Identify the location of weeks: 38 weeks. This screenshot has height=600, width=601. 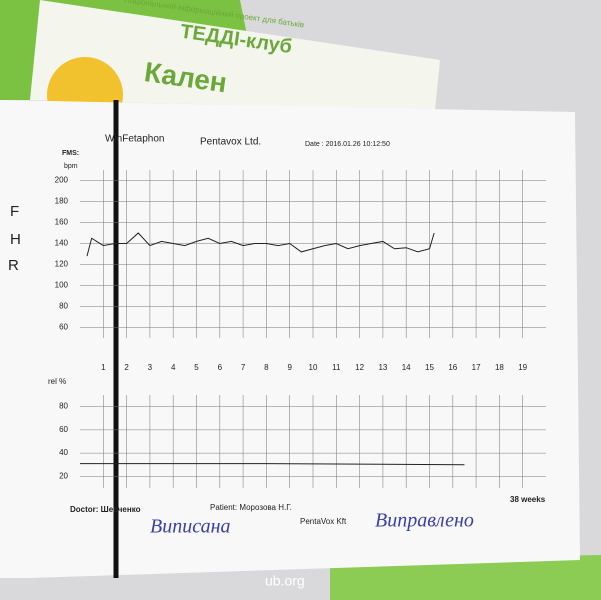
(528, 499).